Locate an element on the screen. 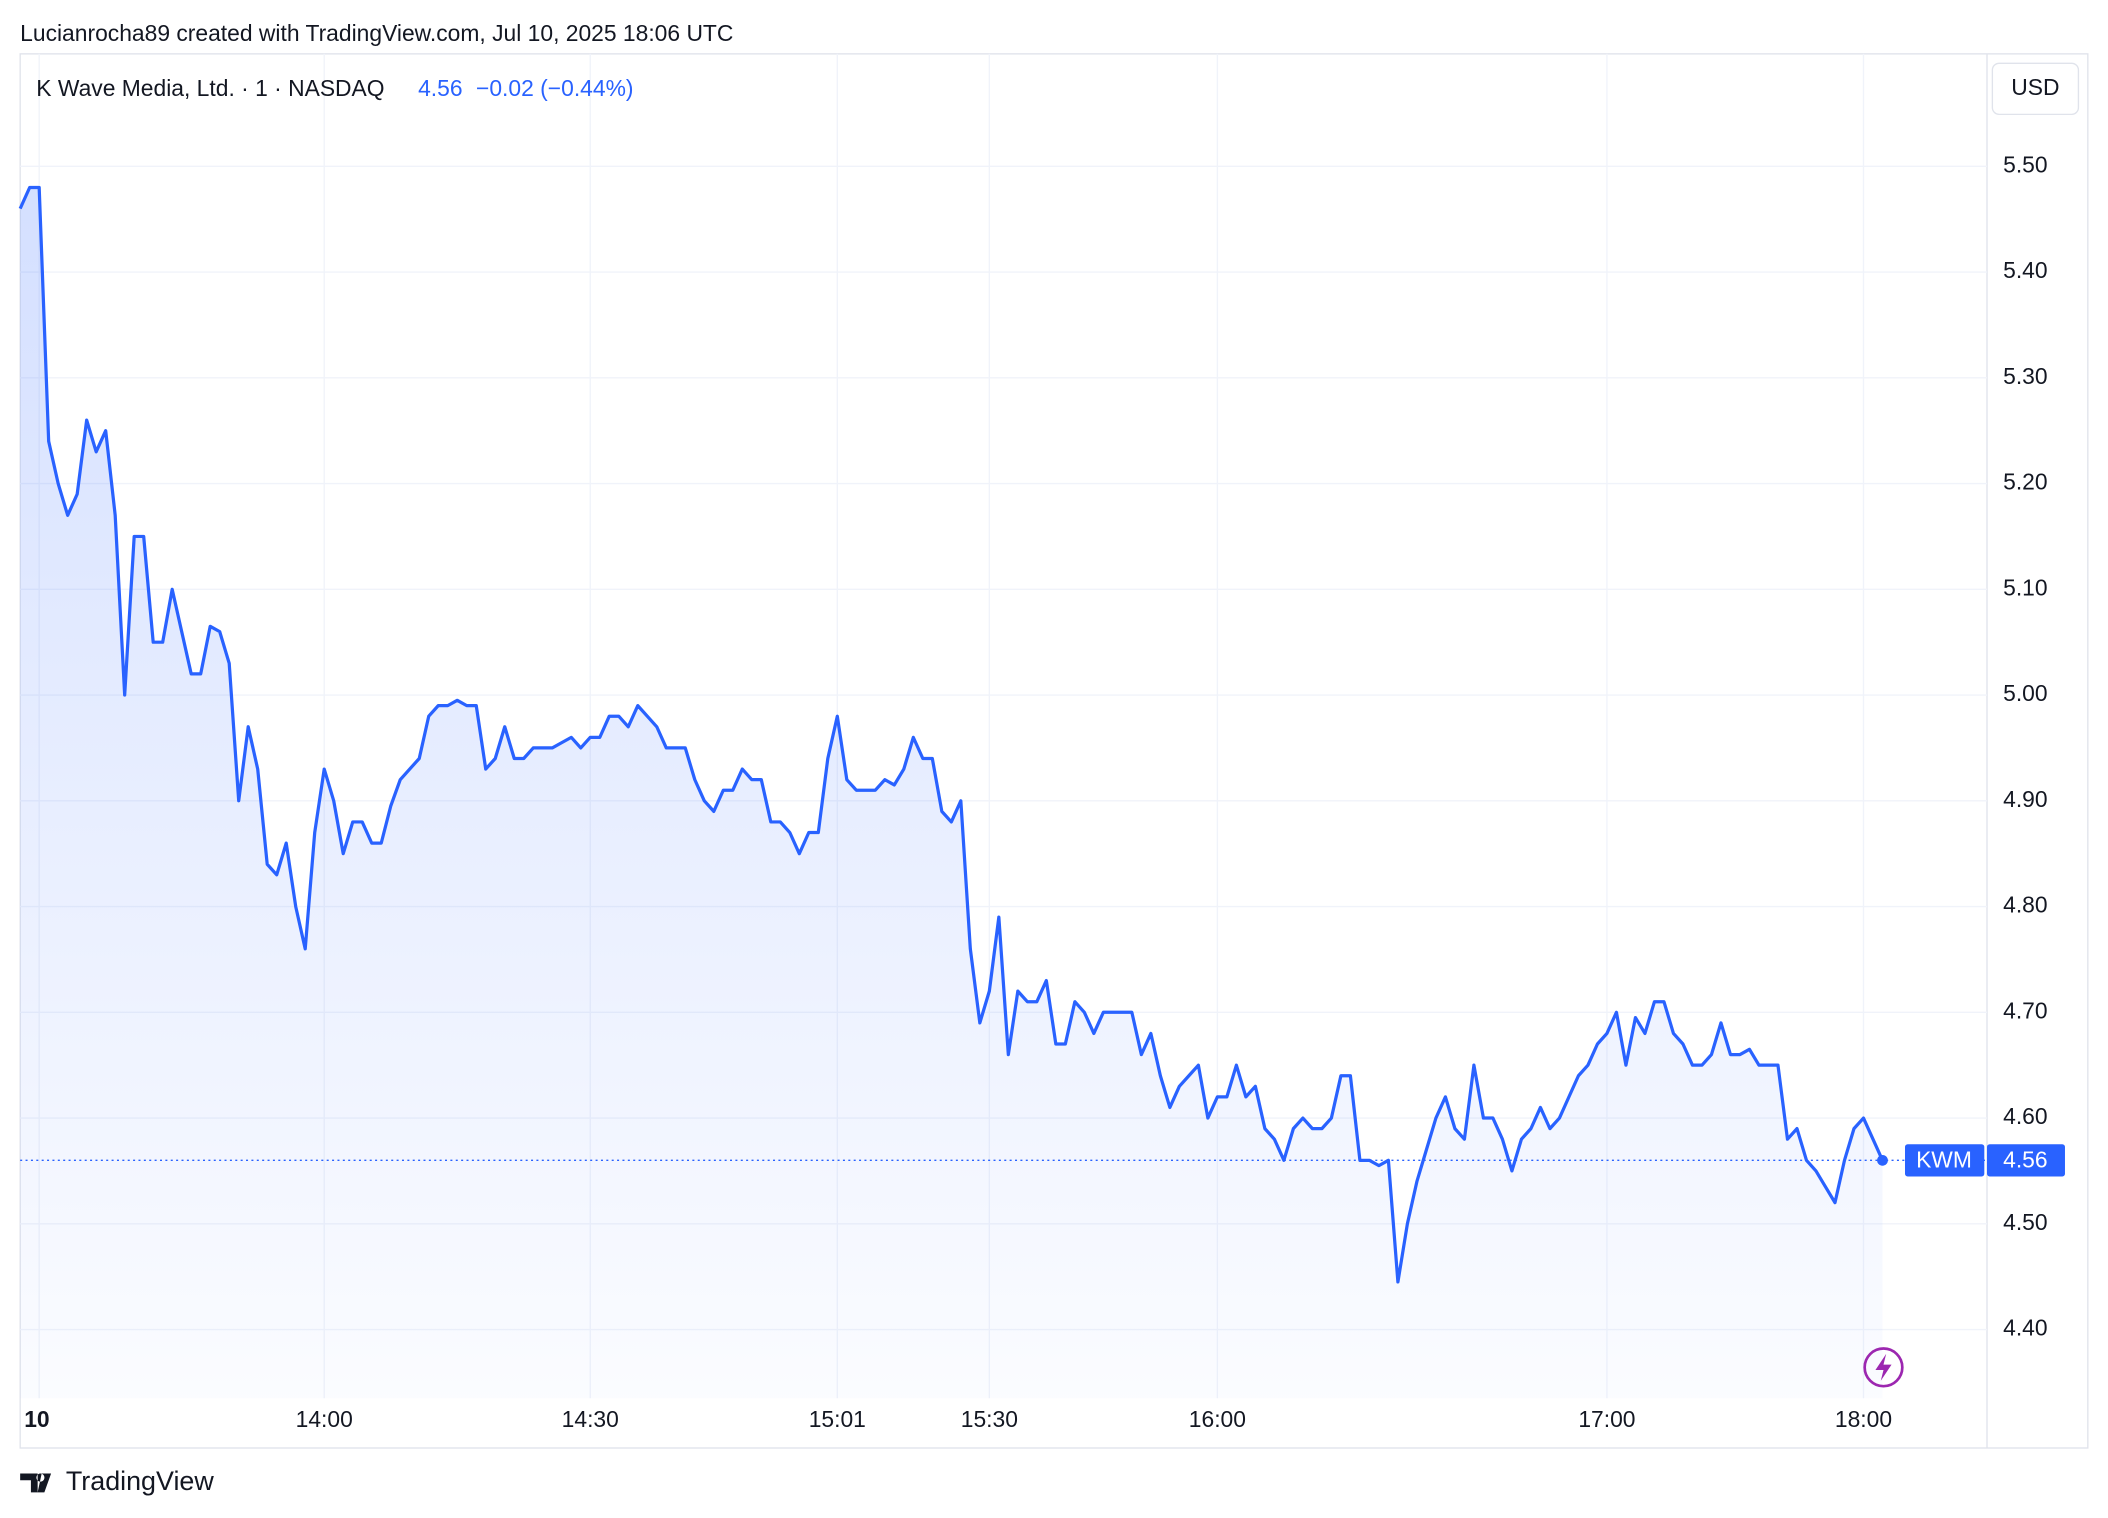  y-tick-label: 4.60 is located at coordinates (2025, 1116).